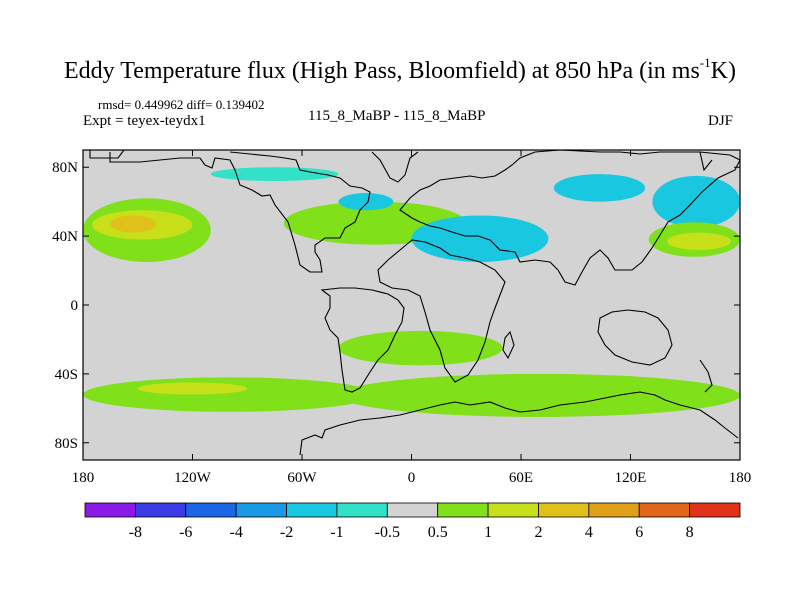 Image resolution: width=800 pixels, height=600 pixels. Describe the element at coordinates (635, 337) in the screenshot. I see `coastline-australia` at that location.